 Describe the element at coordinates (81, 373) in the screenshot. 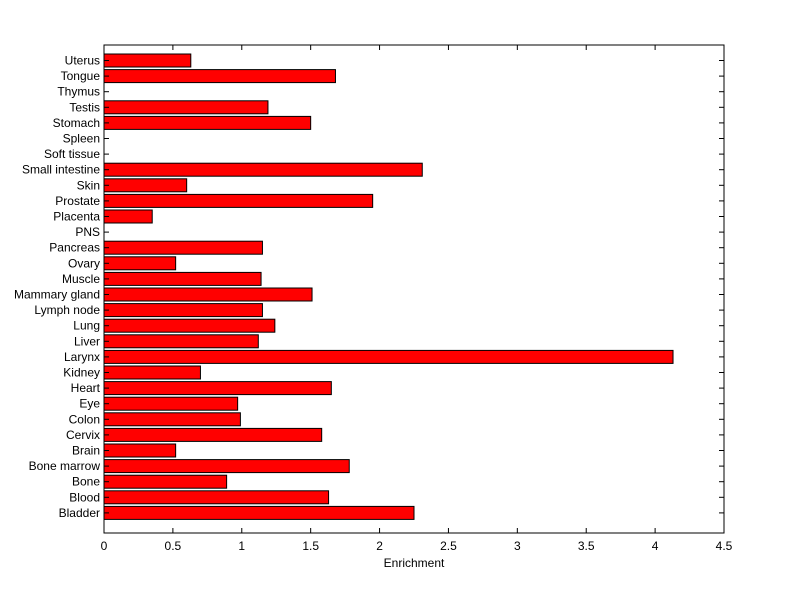

I see `category-label-kidney: Kidney` at that location.